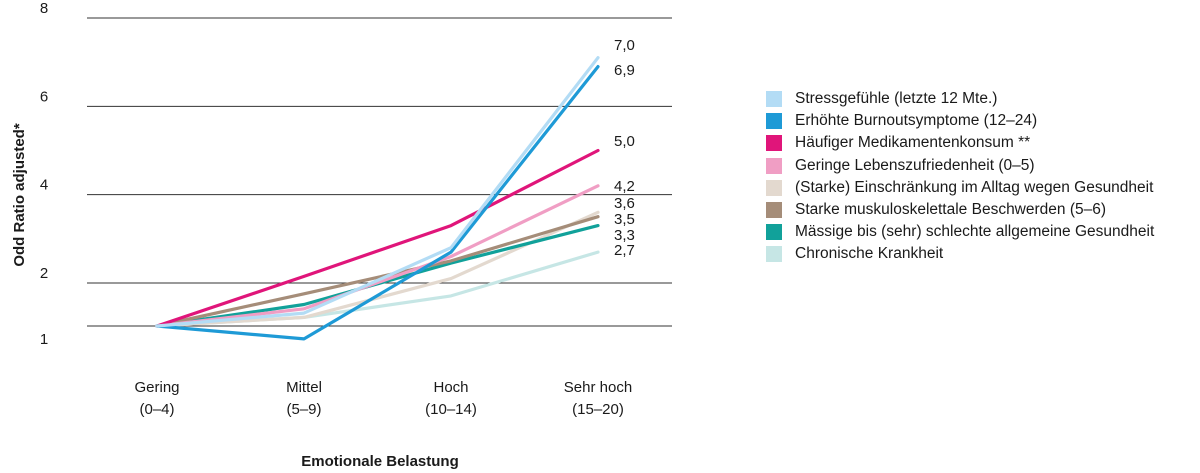 This screenshot has width=1200, height=473. Describe the element at coordinates (598, 387) in the screenshot. I see `x-tick-line: Sehr hoch` at that location.